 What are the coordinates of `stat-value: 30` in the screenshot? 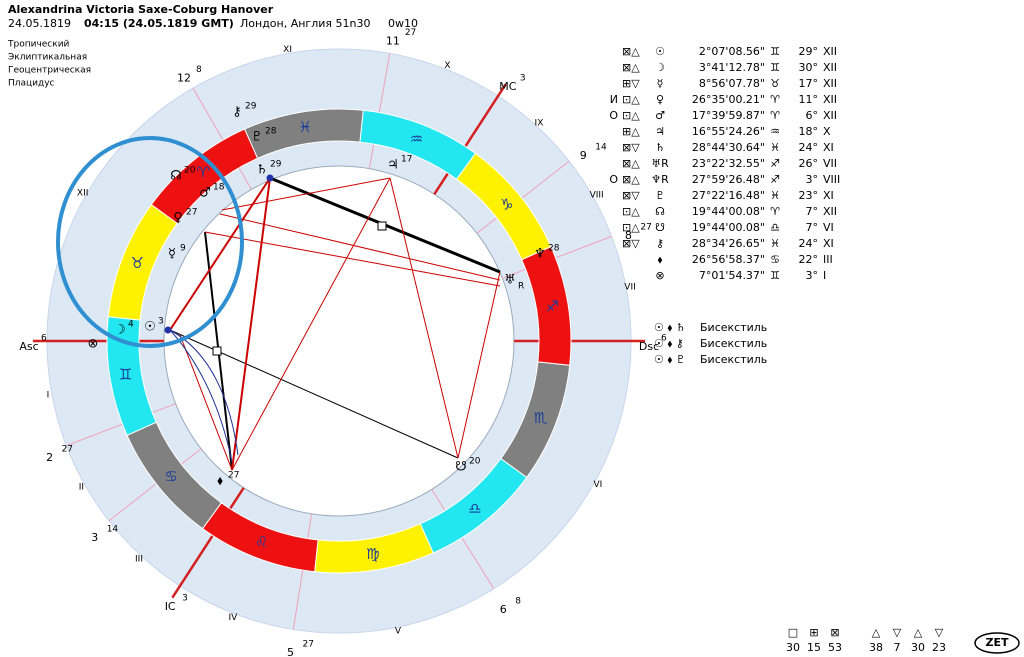 It's located at (793, 647).